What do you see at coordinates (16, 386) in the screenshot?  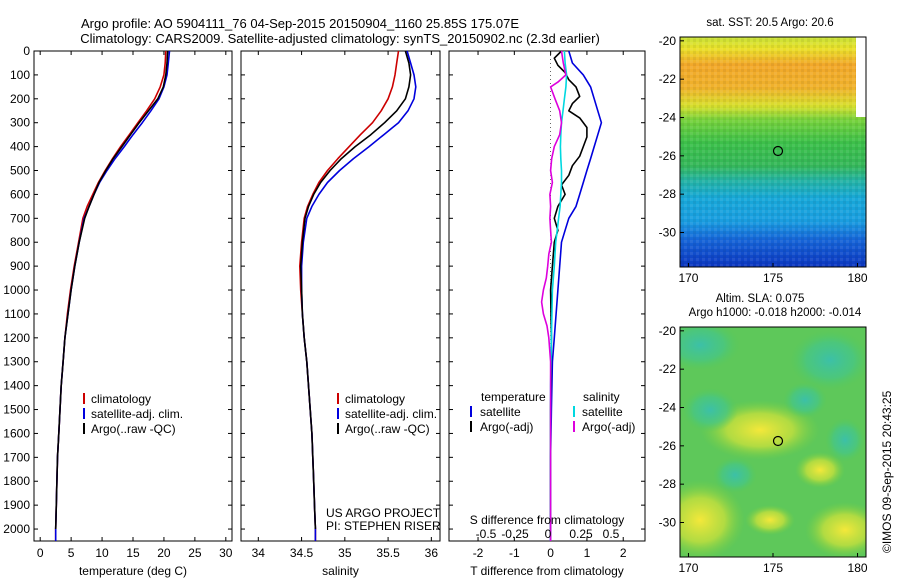 I see `y-tick-label: 1400` at bounding box center [16, 386].